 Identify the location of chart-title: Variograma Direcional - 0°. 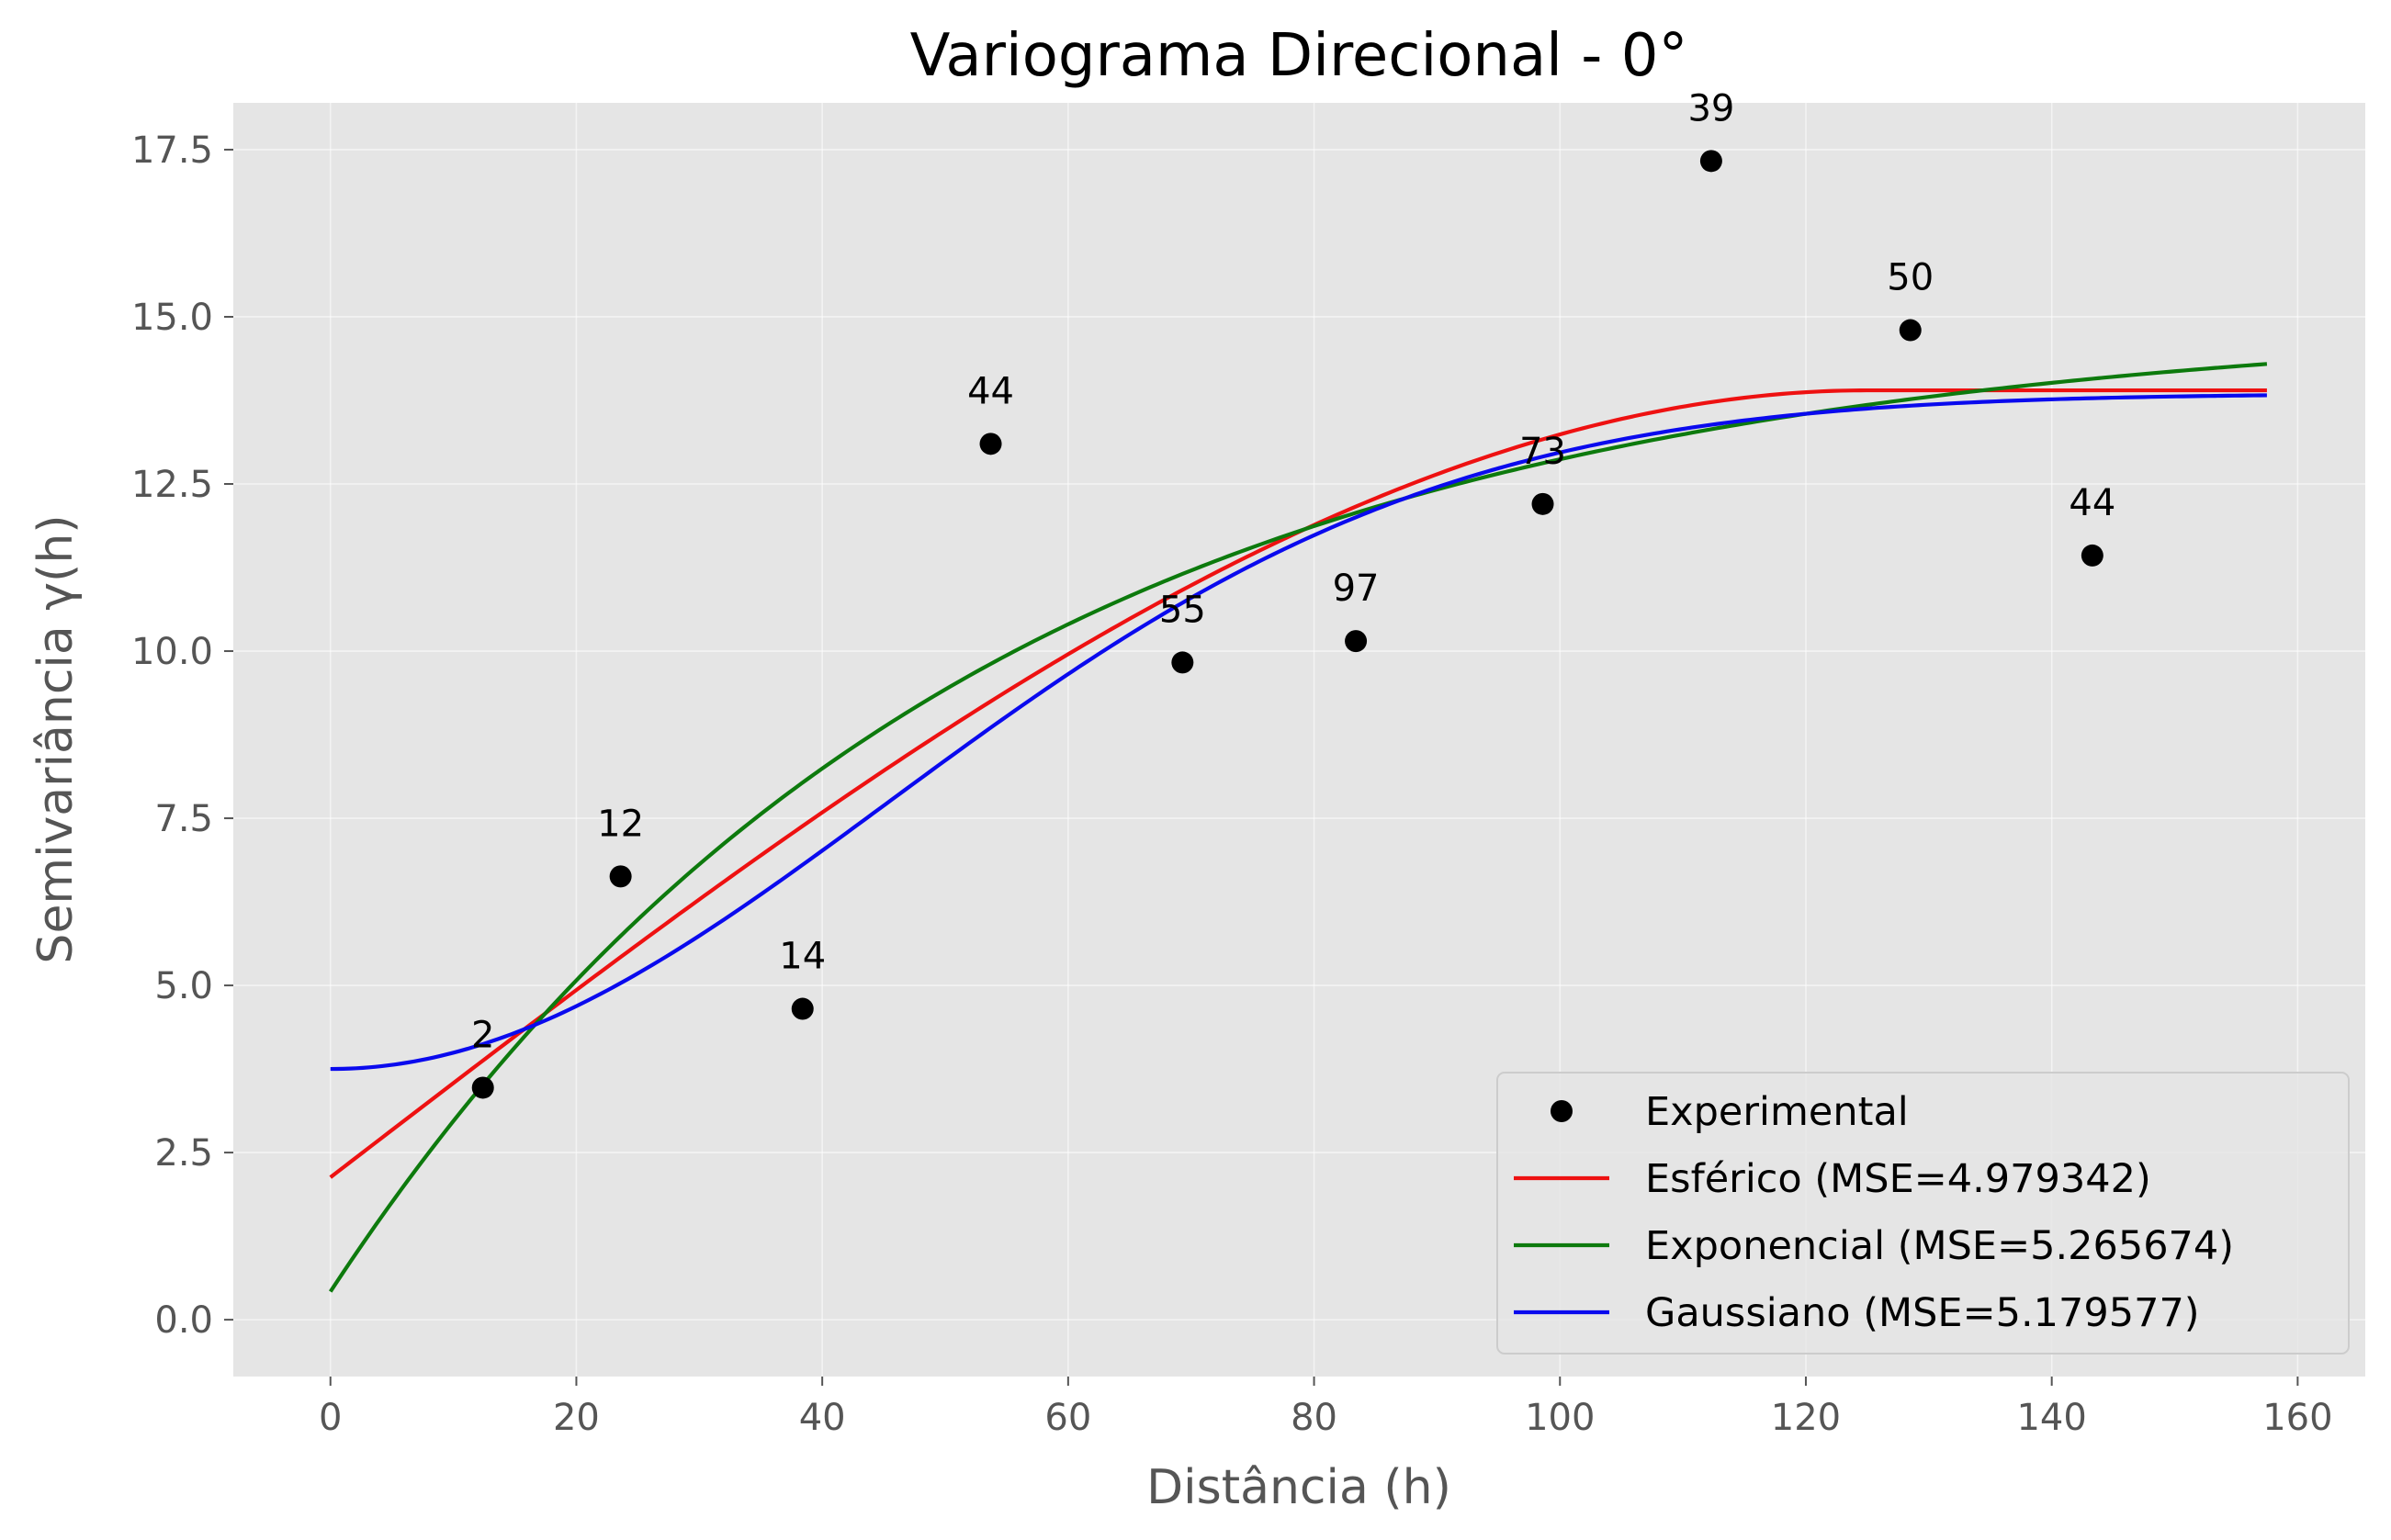
(1299, 56).